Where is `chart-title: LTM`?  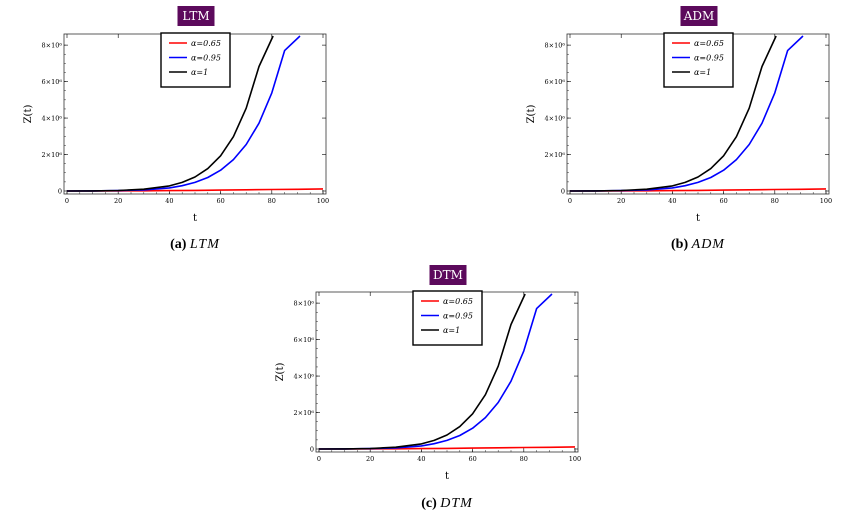
chart-title: LTM is located at coordinates (195, 16).